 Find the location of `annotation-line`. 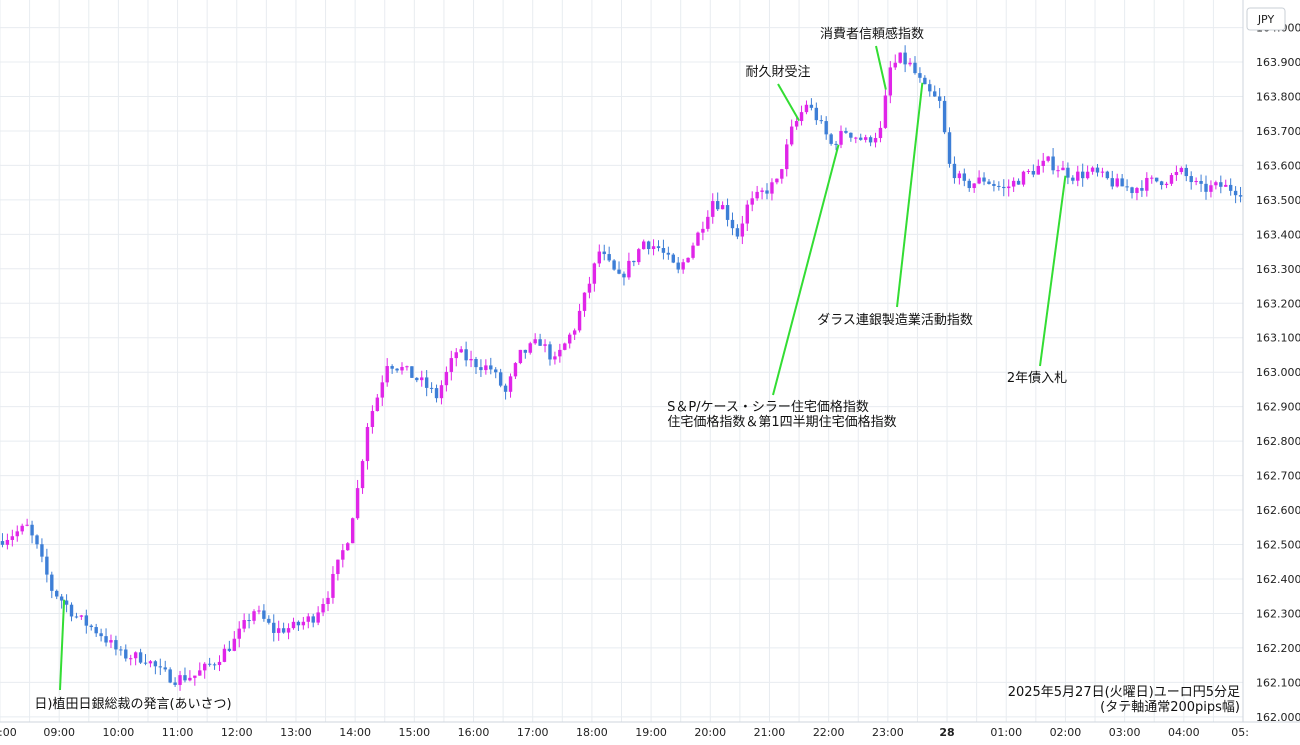

annotation-line is located at coordinates (881, 67).